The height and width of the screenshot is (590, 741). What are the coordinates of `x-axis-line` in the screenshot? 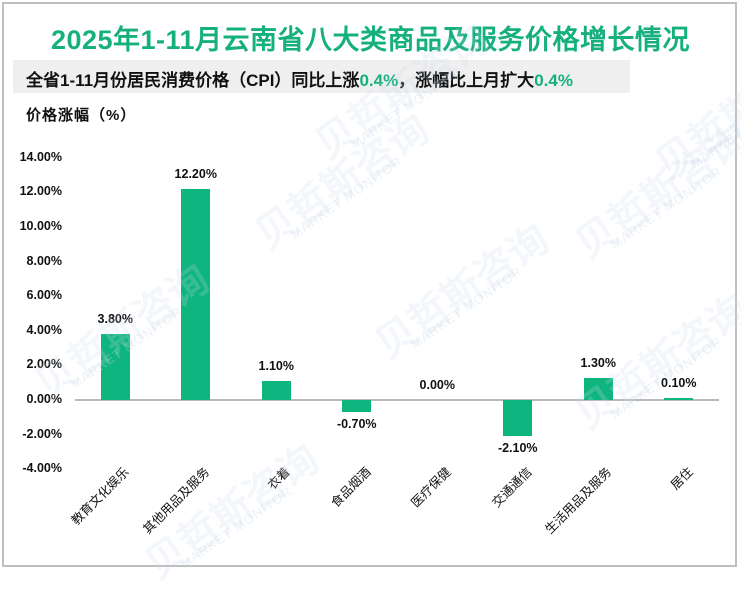 It's located at (397, 400).